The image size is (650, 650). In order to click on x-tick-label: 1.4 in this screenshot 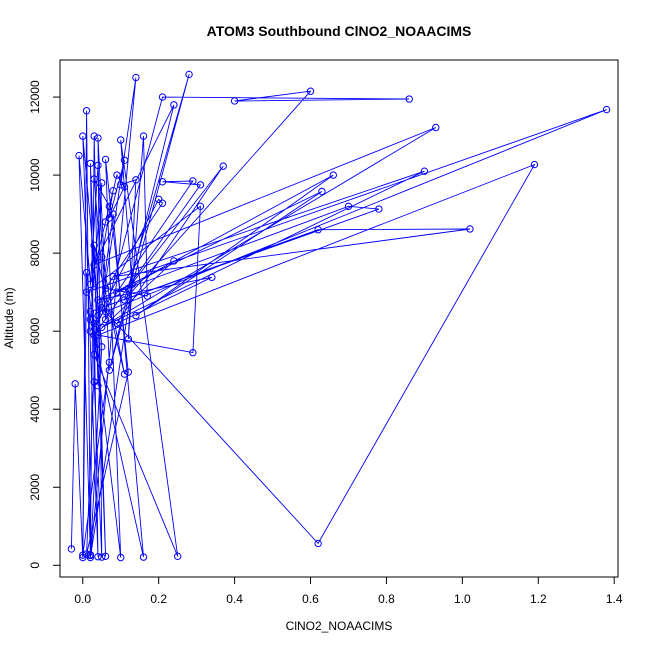, I will do `click(614, 599)`.